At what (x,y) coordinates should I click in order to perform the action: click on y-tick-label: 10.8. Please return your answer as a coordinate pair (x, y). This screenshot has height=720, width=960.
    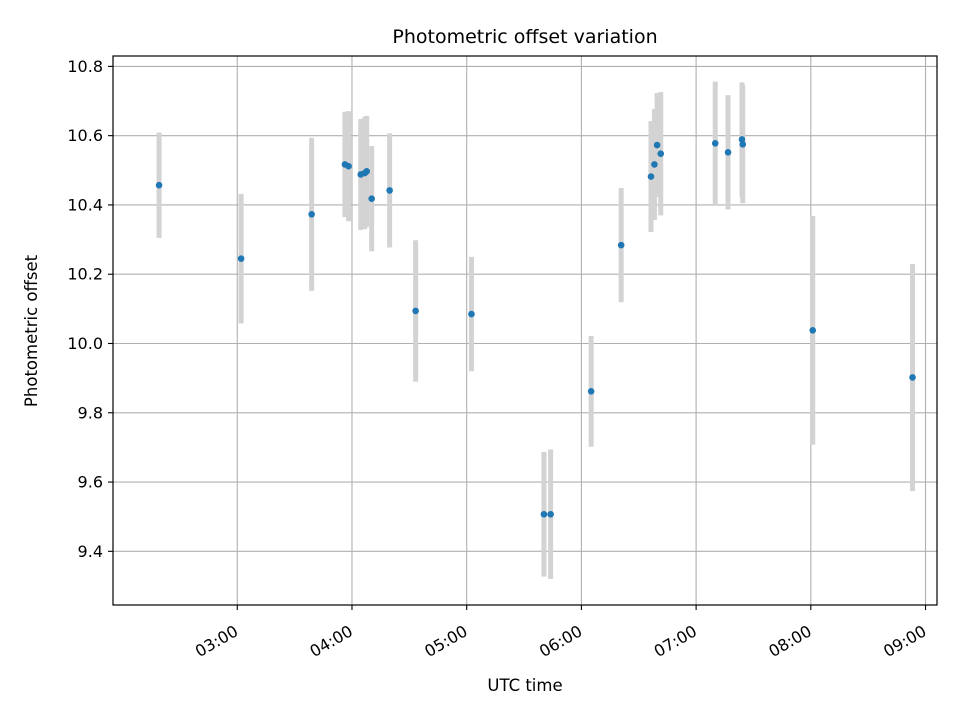
    Looking at the image, I should click on (85, 66).